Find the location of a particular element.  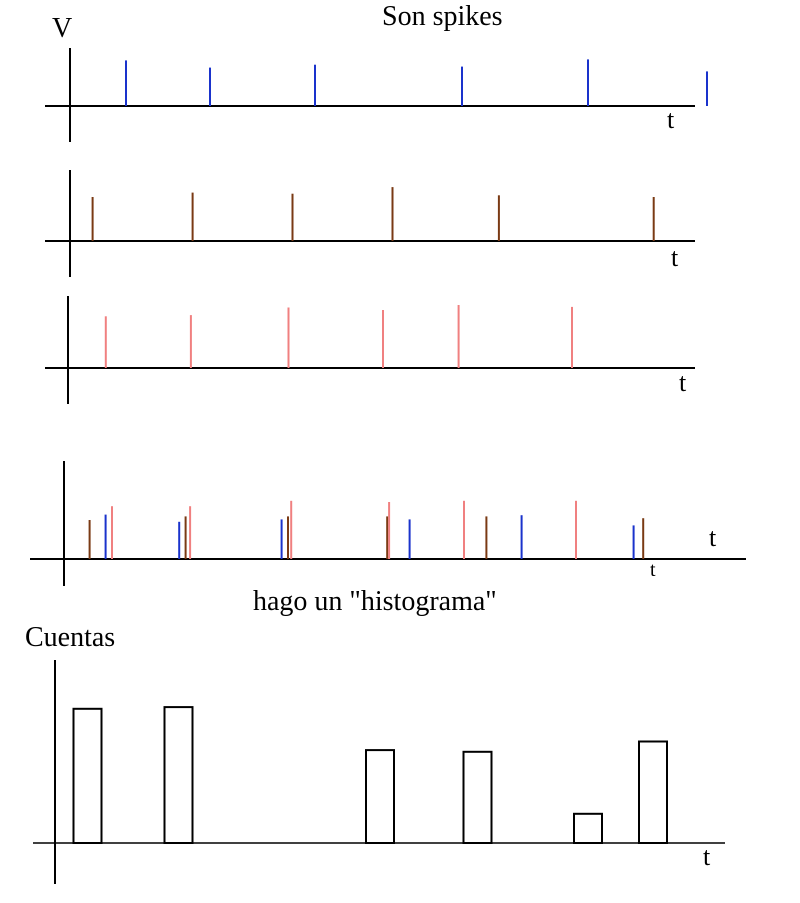

spike-train-brown-panel: t is located at coordinates (370, 223).